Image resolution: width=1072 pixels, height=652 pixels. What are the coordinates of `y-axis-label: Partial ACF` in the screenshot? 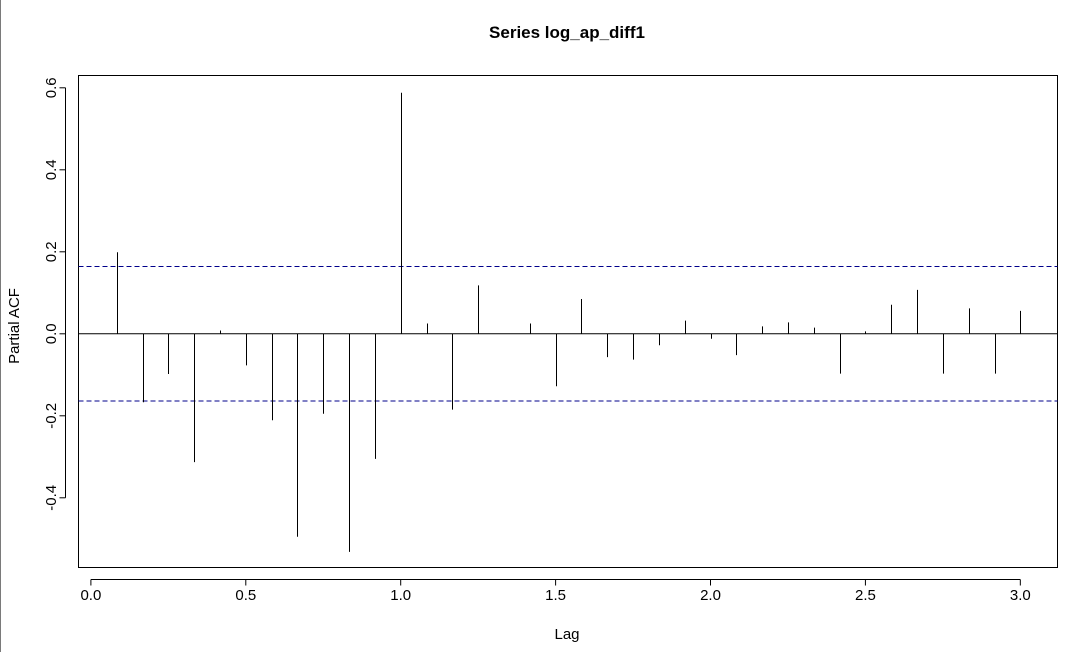 It's located at (14, 326).